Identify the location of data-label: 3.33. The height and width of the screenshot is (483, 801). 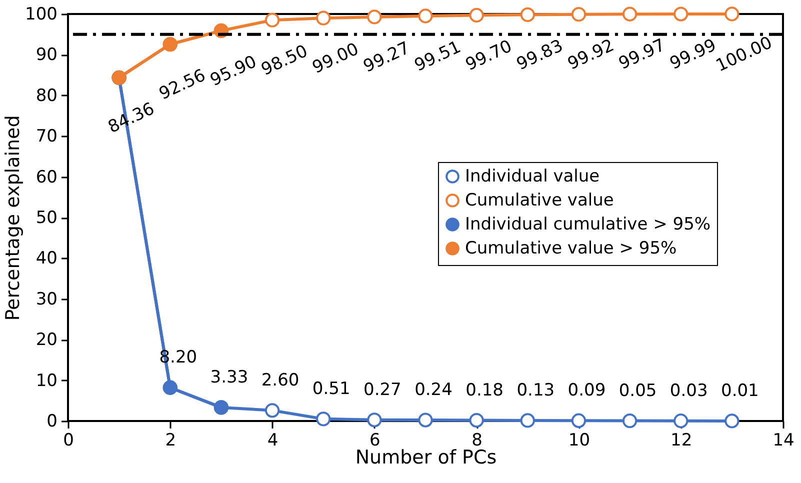
(229, 377).